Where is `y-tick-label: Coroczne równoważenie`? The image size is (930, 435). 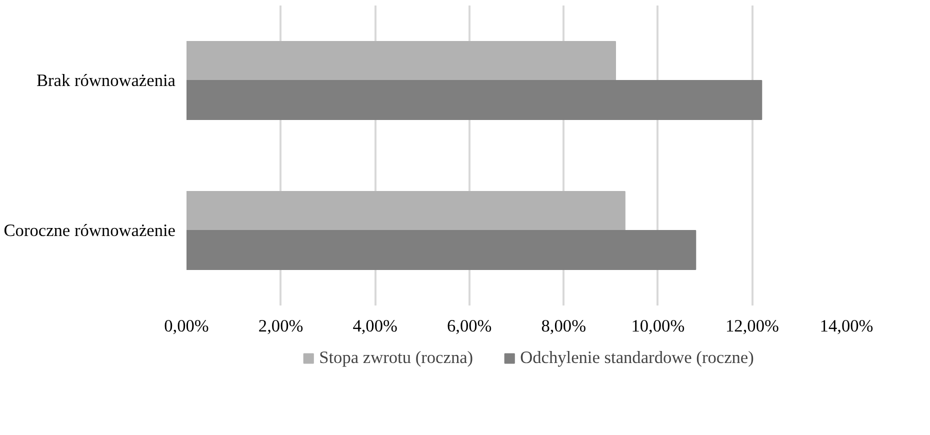 y-tick-label: Coroczne równoważenie is located at coordinates (90, 230).